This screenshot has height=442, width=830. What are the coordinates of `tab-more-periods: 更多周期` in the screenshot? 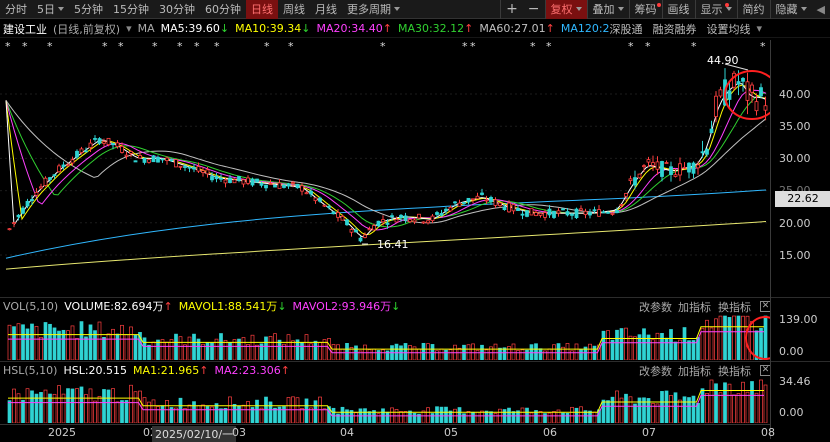 It's located at (373, 9).